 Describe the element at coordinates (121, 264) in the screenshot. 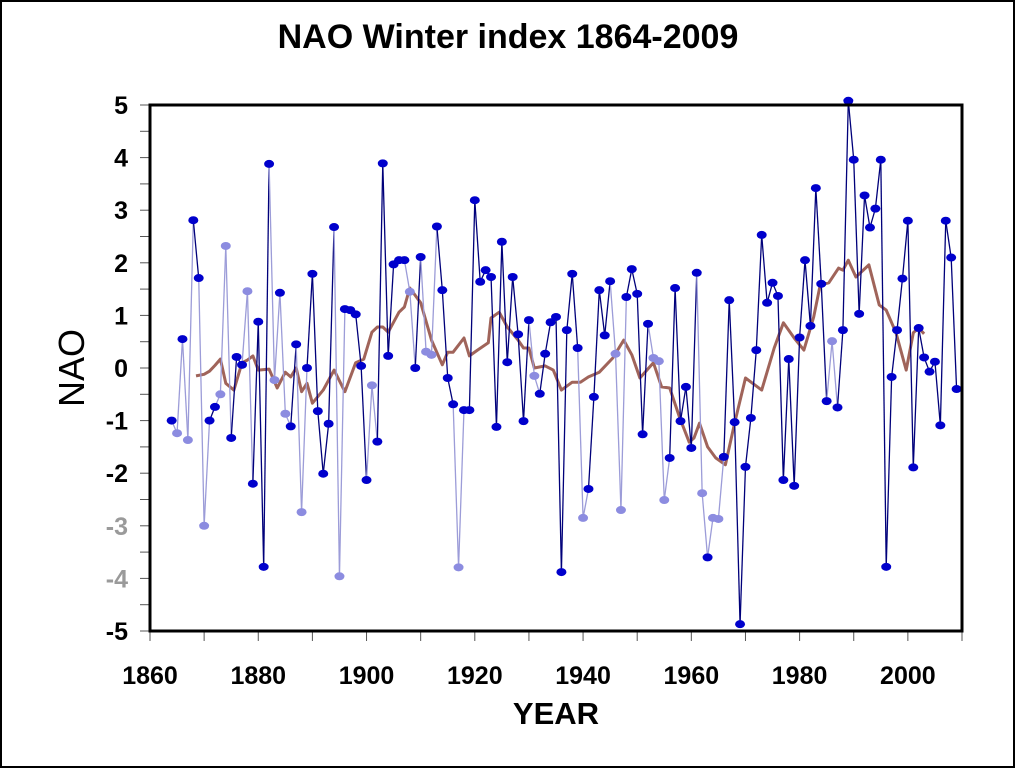

I see `y-tick-label: 2` at that location.